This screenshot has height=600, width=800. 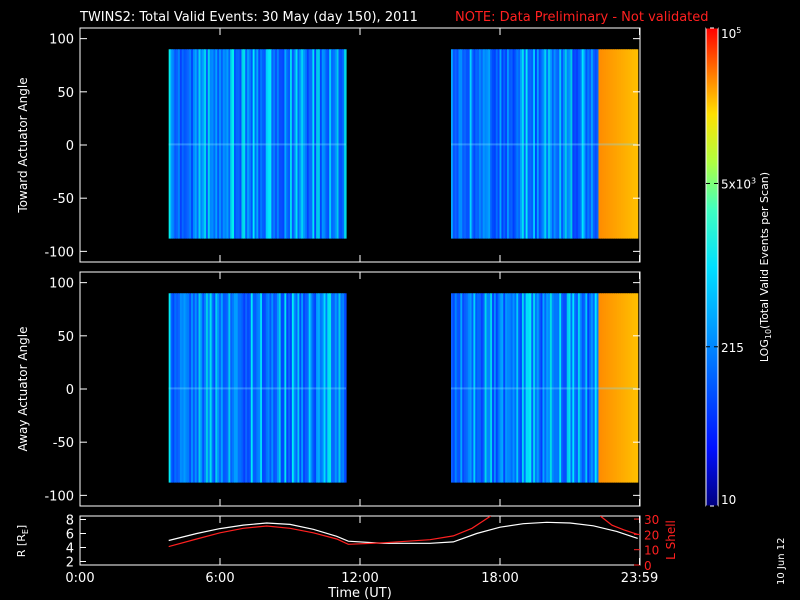 I want to click on colorbar-tick-label: 105, so click(x=731, y=33).